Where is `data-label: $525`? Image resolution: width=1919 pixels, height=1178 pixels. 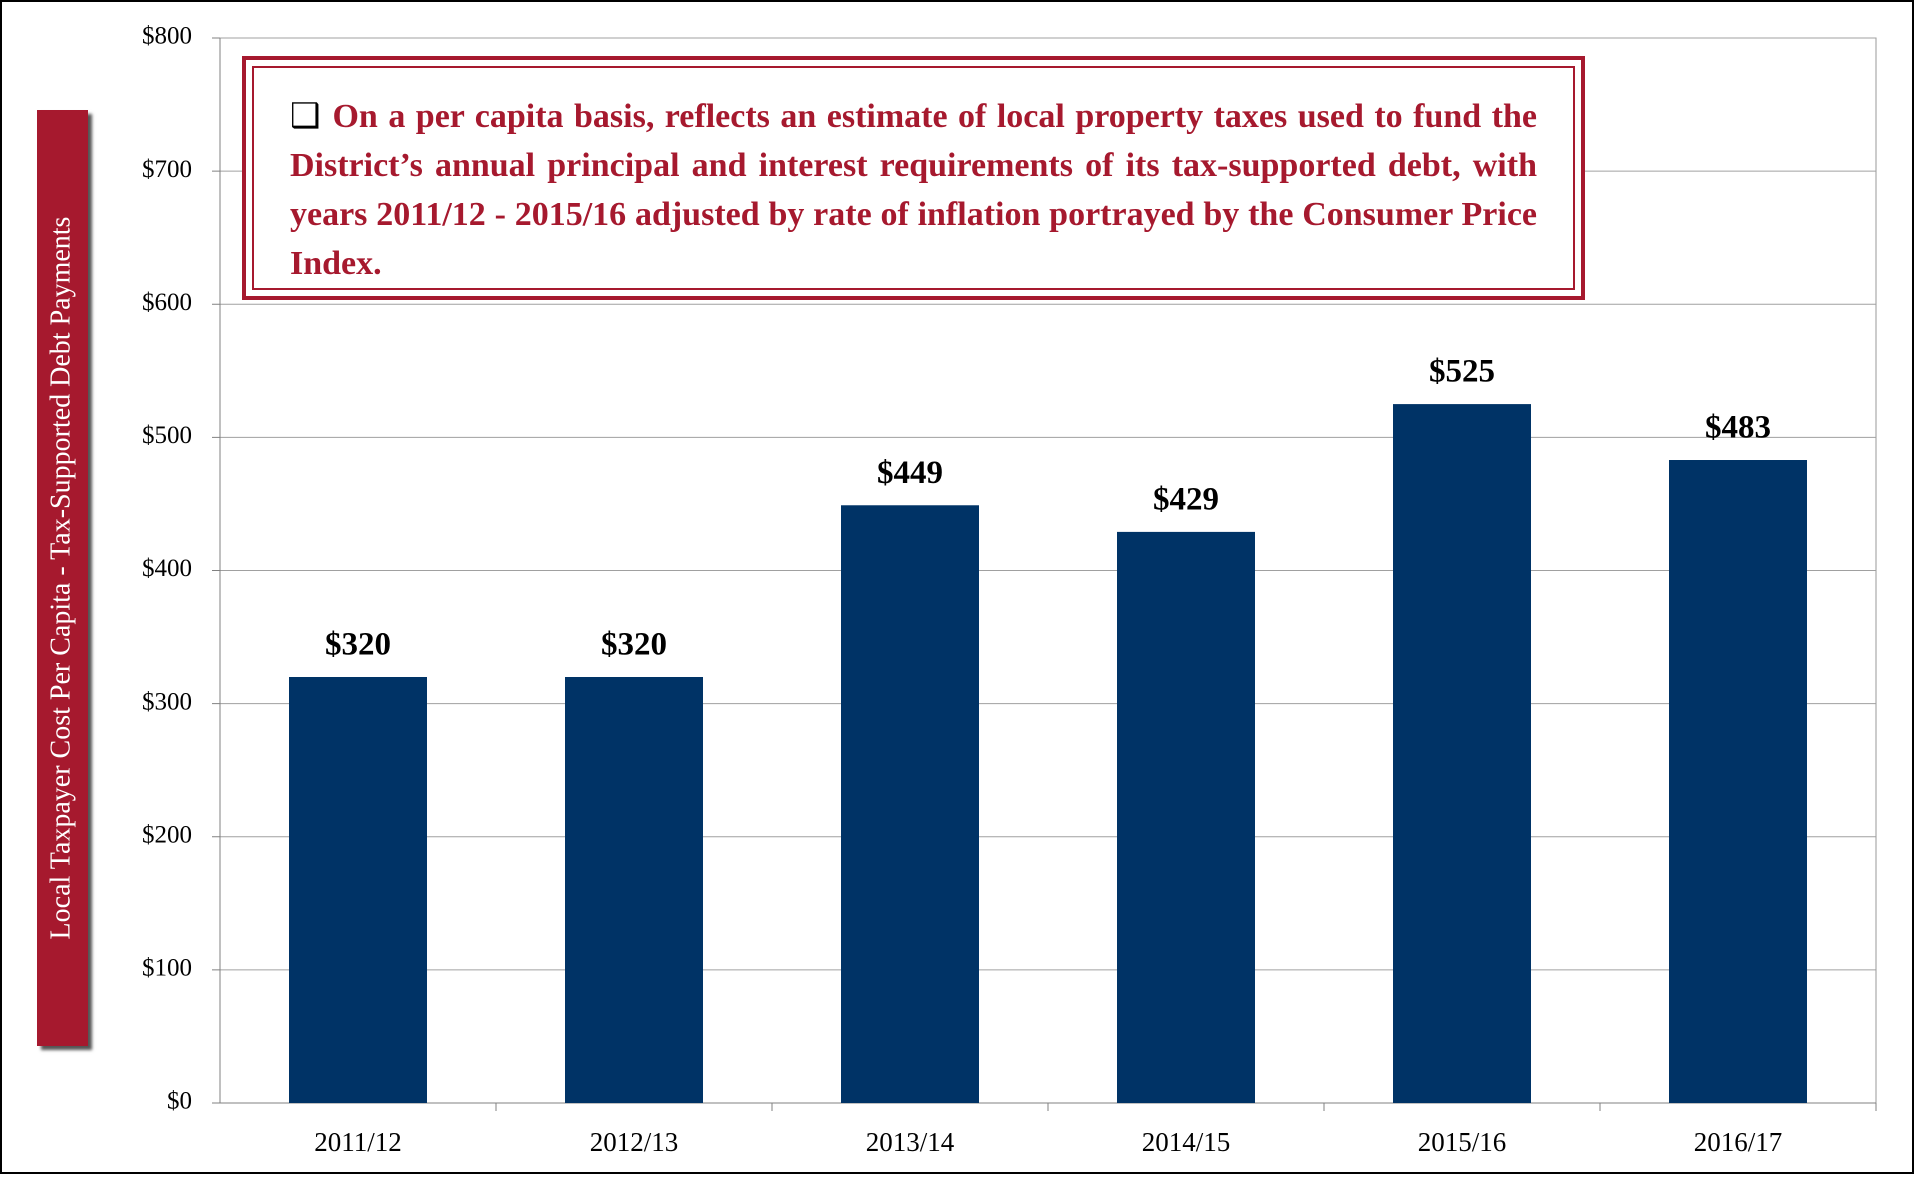 data-label: $525 is located at coordinates (1462, 372).